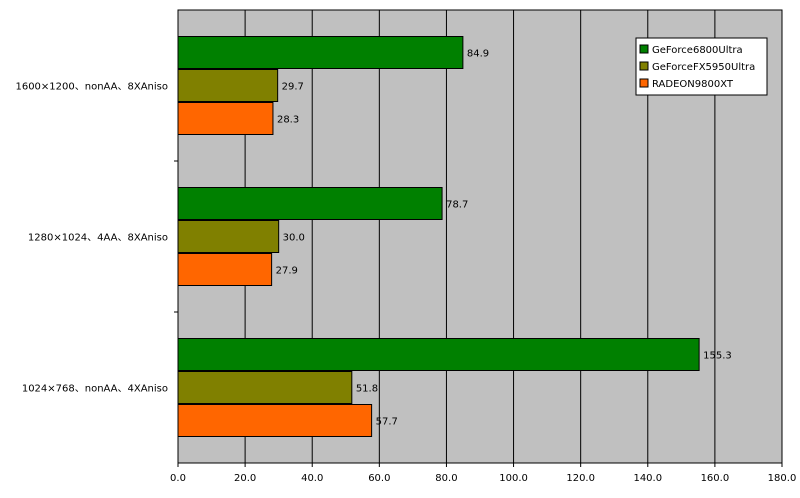 The height and width of the screenshot is (498, 800). What do you see at coordinates (287, 271) in the screenshot?
I see `data-label: 27.9` at bounding box center [287, 271].